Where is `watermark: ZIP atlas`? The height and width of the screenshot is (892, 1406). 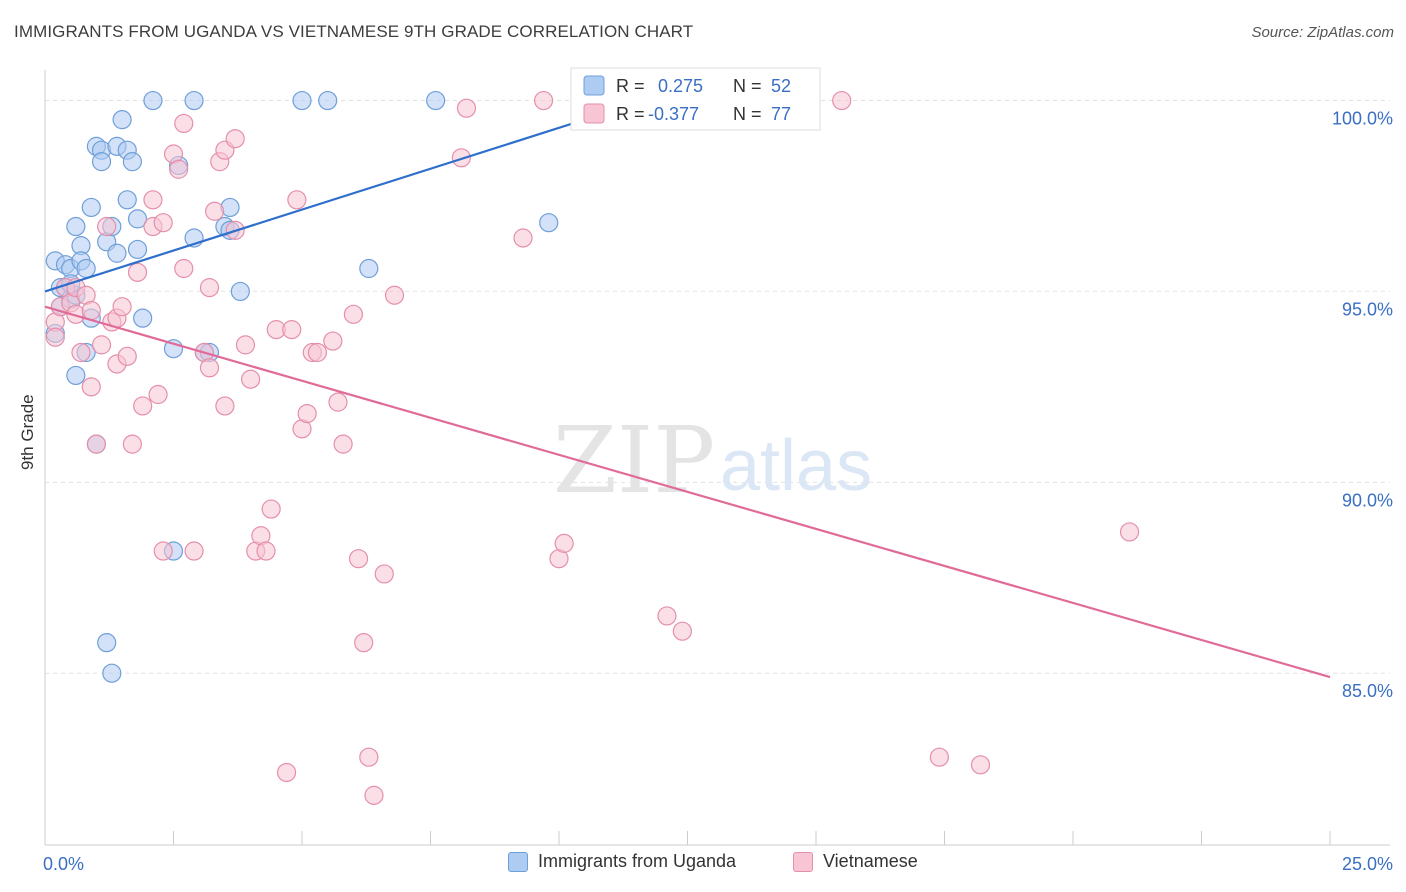 watermark: ZIP atlas is located at coordinates (712, 460).